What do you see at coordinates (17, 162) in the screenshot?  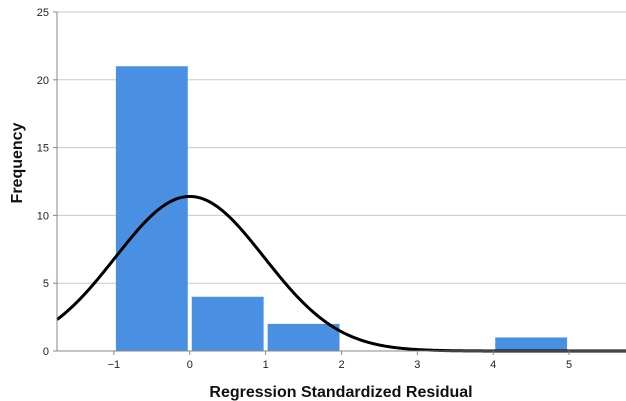 I see `y-axis-title: Frequency` at bounding box center [17, 162].